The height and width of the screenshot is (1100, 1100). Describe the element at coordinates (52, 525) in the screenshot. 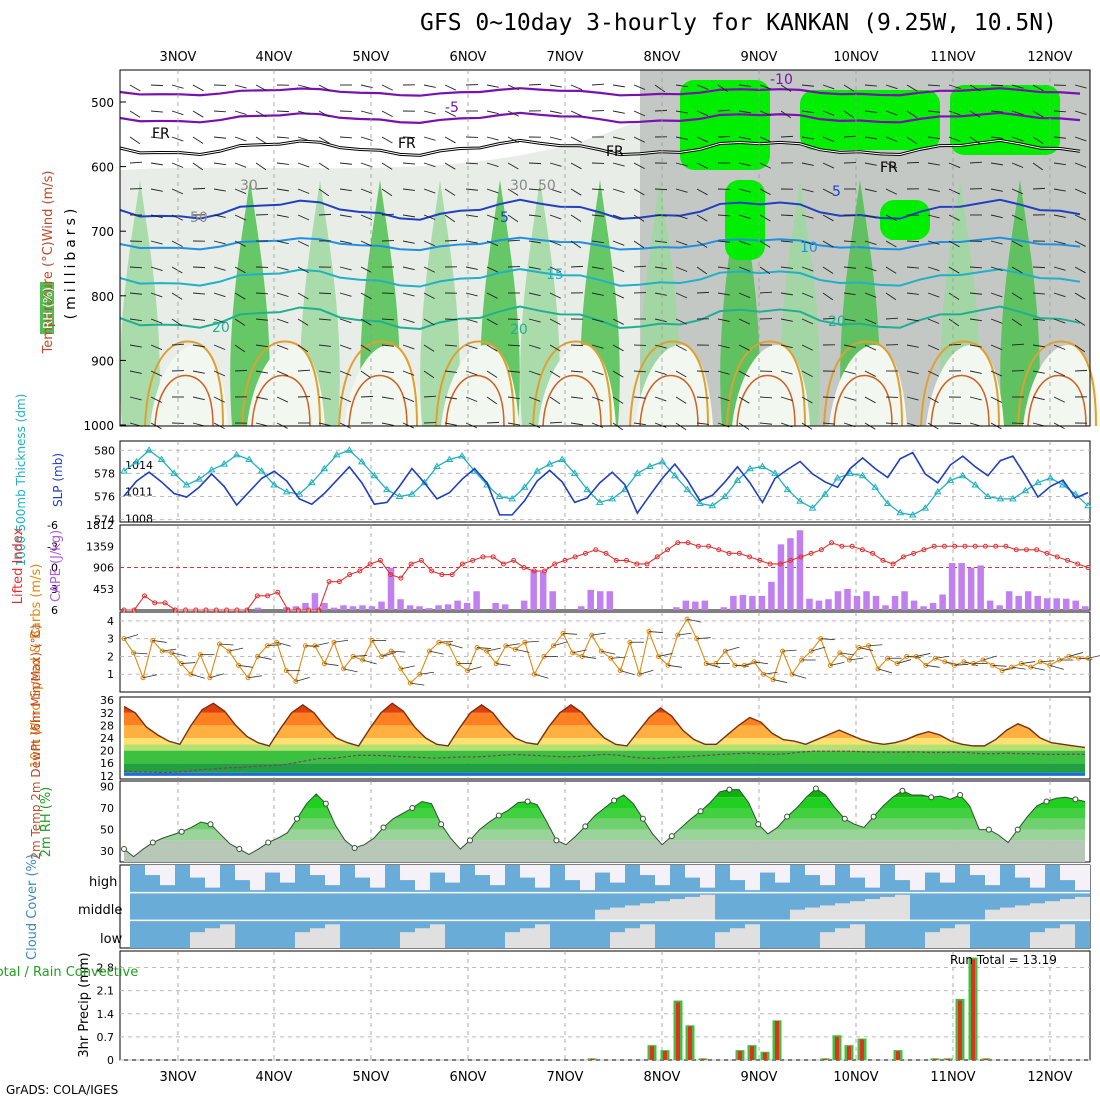

I see `li-tick: -6` at that location.